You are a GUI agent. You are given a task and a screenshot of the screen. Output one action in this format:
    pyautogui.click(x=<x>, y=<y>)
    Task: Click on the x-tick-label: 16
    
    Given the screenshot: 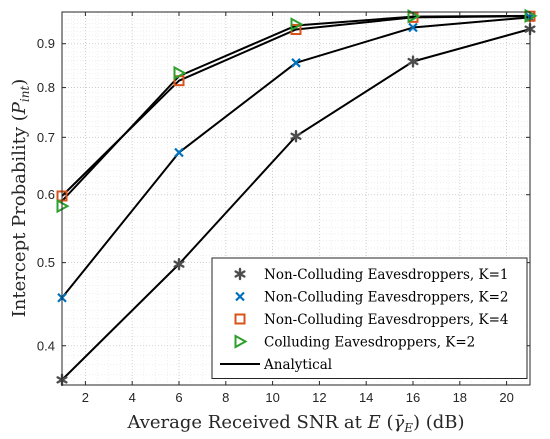 What is the action you would take?
    pyautogui.click(x=413, y=397)
    